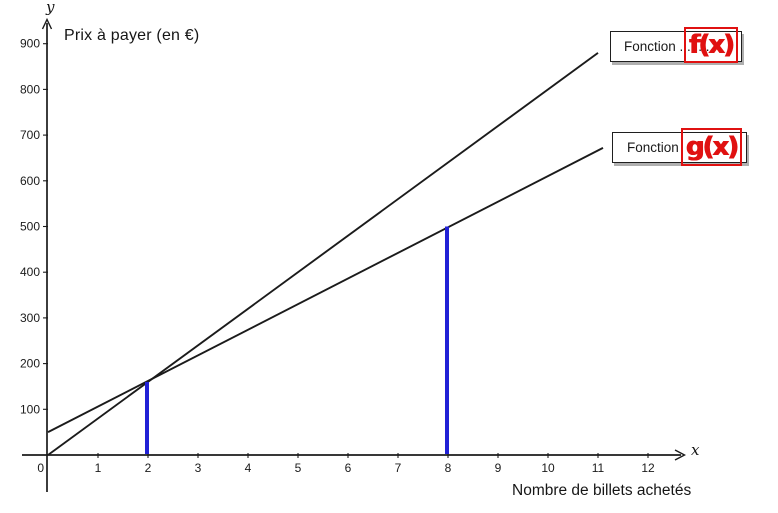 The image size is (778, 513). What do you see at coordinates (30, 135) in the screenshot?
I see `y-tick-label: 700` at bounding box center [30, 135].